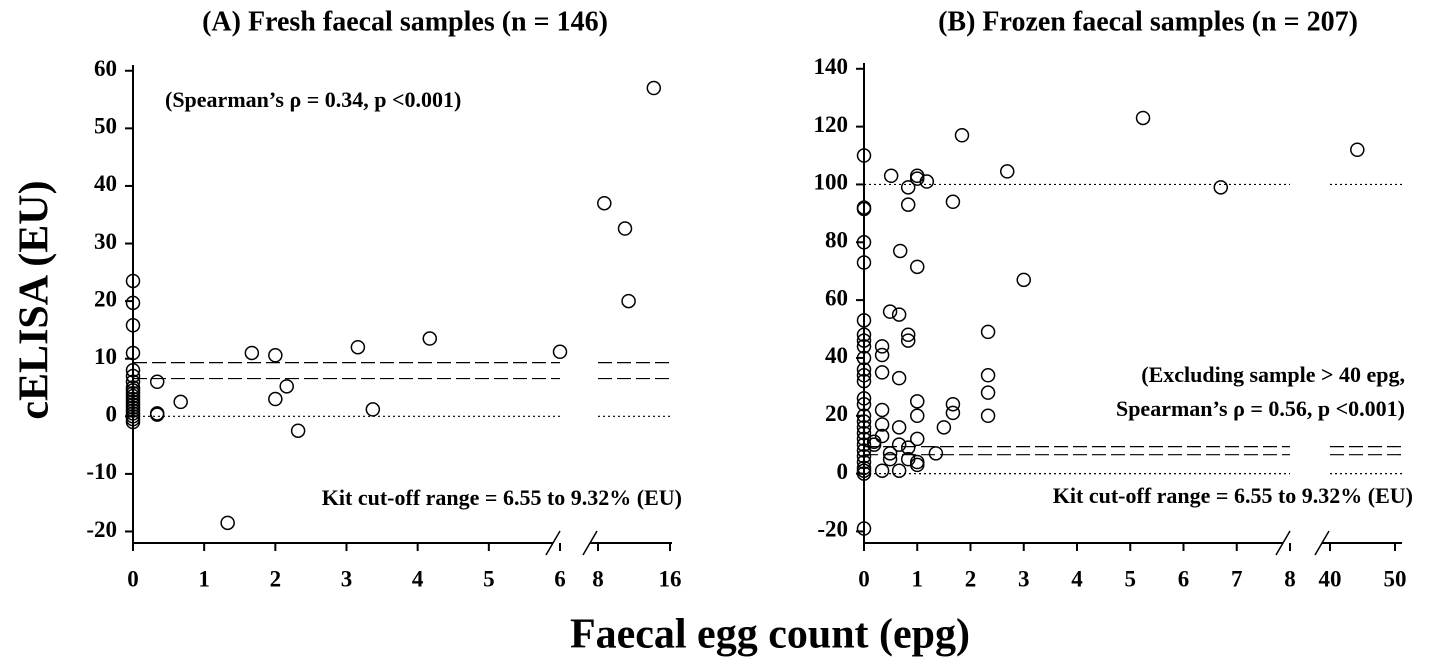 Image resolution: width=1432 pixels, height=663 pixels. I want to click on y-tick-label: 80, so click(836, 240).